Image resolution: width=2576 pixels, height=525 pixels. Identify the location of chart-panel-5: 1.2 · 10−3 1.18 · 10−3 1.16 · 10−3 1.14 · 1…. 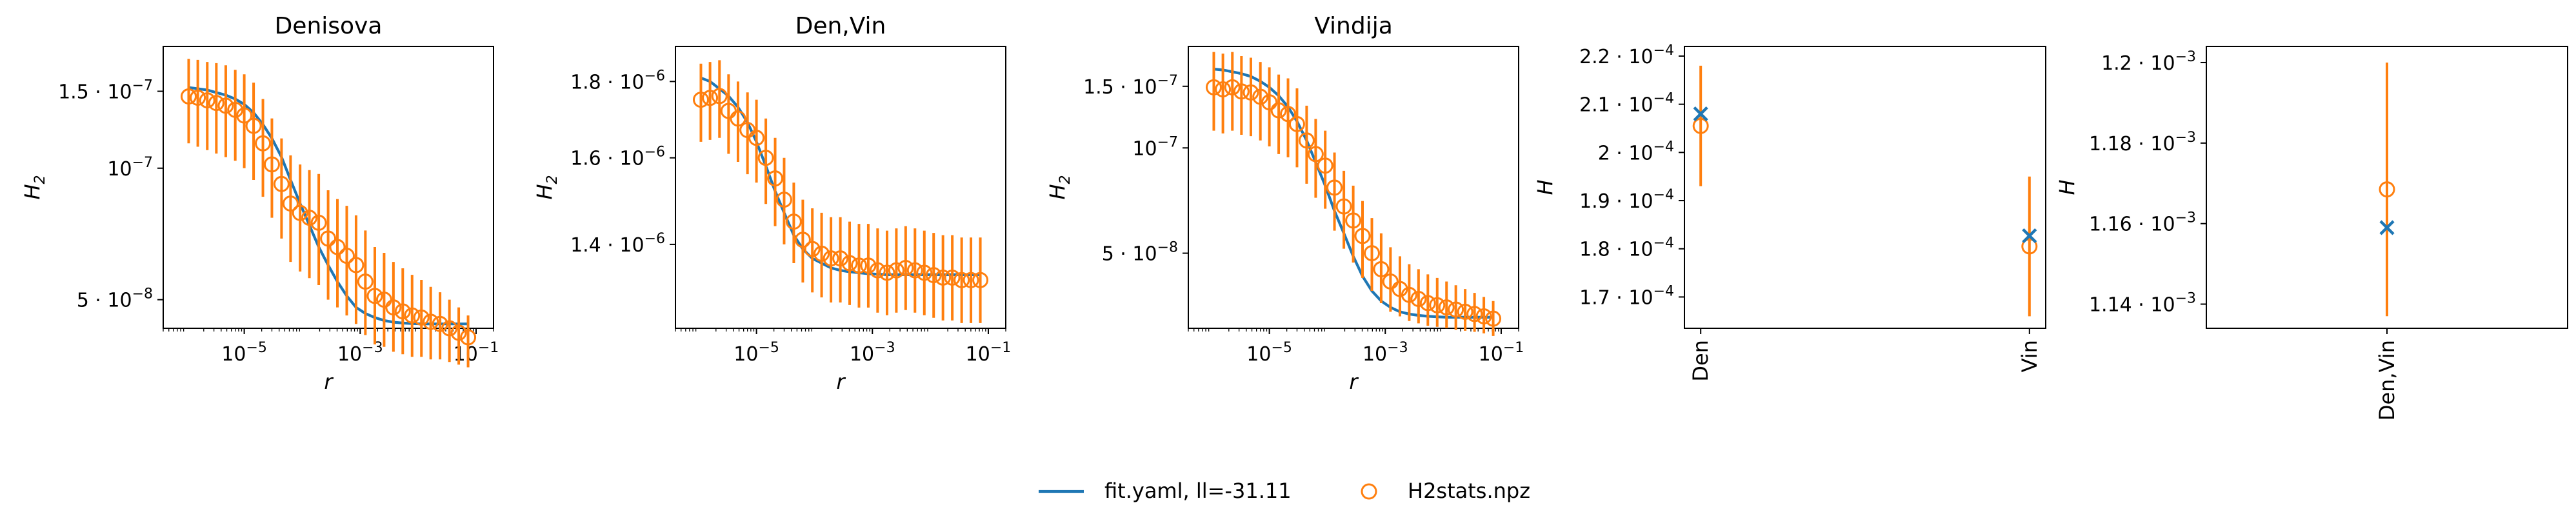
(2311, 234).